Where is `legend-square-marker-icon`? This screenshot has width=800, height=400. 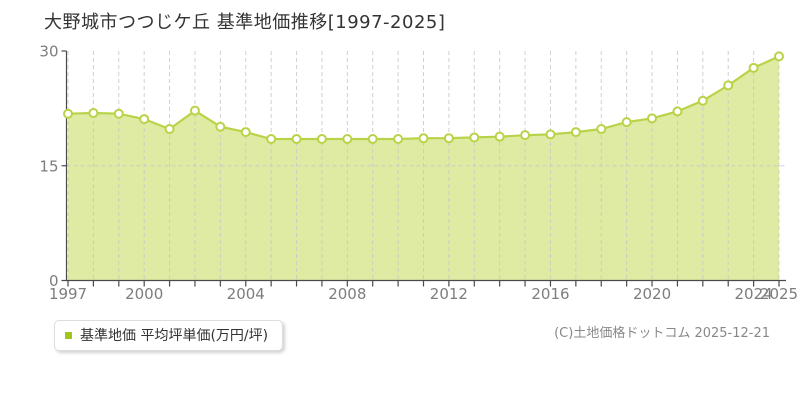 legend-square-marker-icon is located at coordinates (68, 335).